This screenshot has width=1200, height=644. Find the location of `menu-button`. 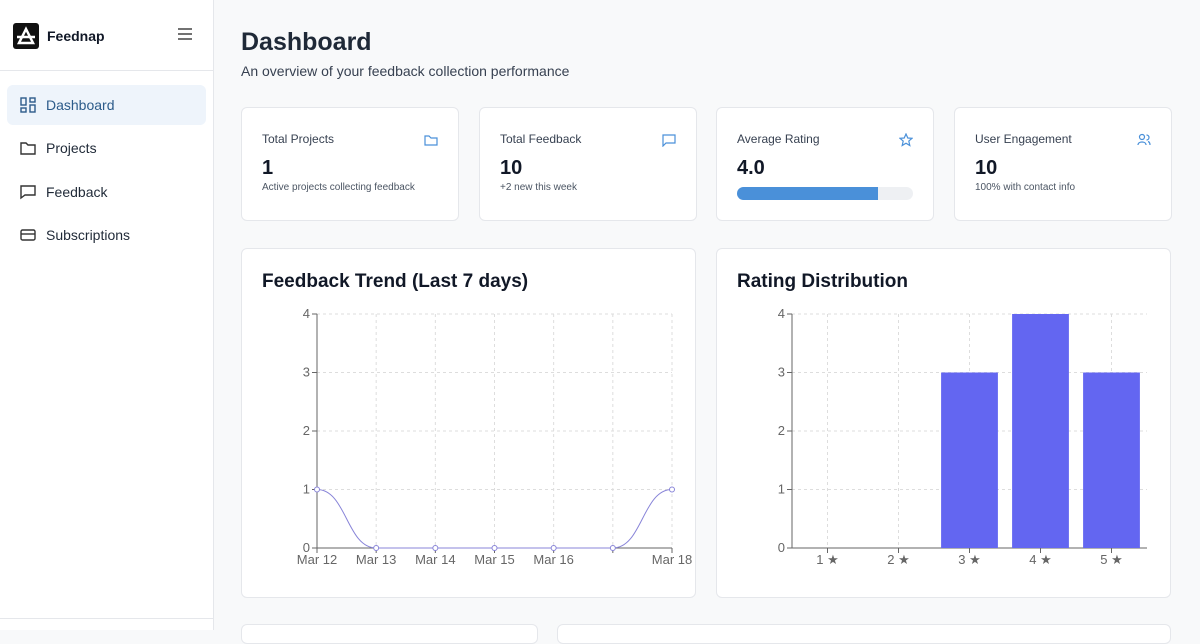

menu-button is located at coordinates (185, 34).